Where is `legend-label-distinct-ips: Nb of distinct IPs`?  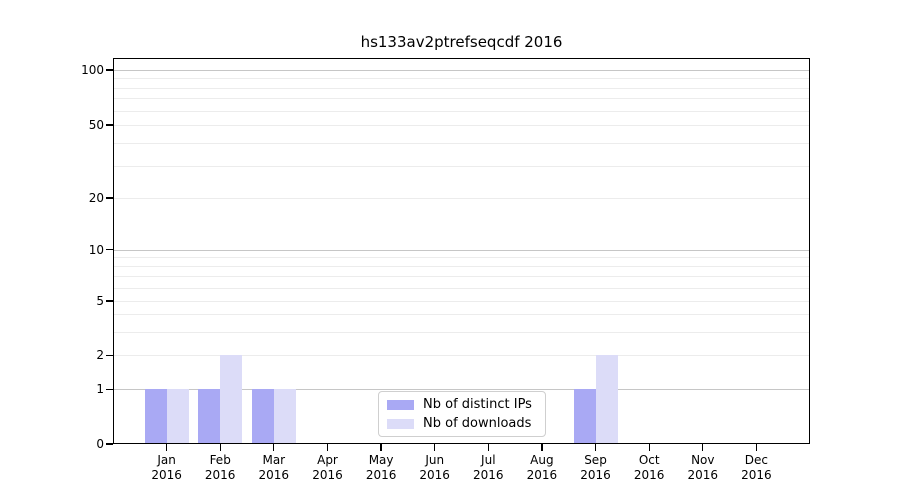 legend-label-distinct-ips: Nb of distinct IPs is located at coordinates (477, 404).